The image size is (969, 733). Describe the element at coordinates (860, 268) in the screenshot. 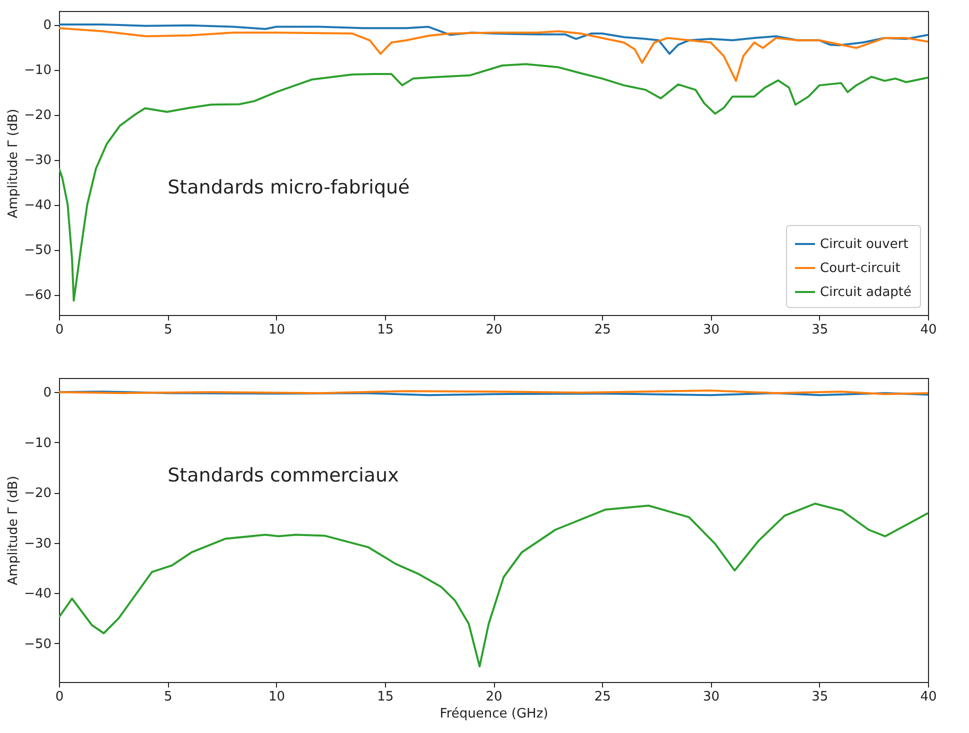

I see `legend-label: Court-circuit` at that location.